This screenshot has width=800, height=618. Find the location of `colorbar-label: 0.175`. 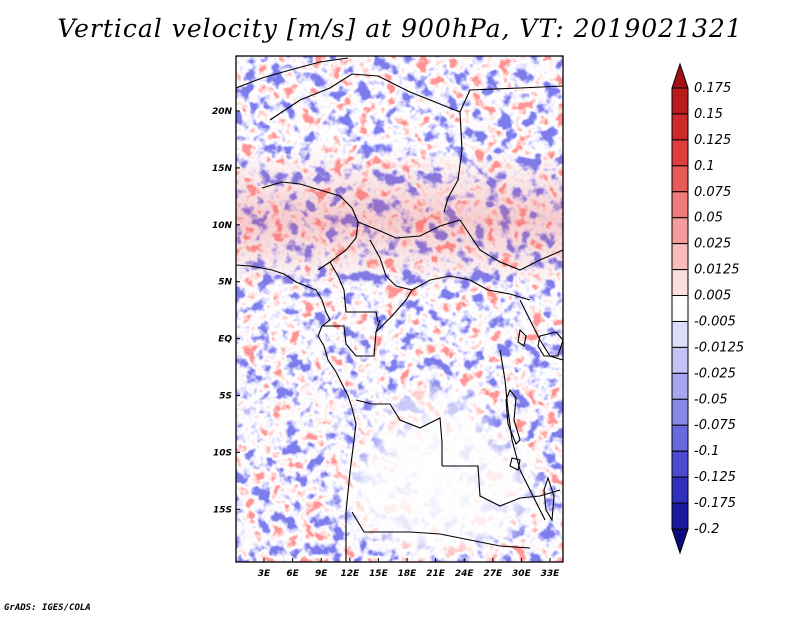

colorbar-label: 0.175 is located at coordinates (712, 88).